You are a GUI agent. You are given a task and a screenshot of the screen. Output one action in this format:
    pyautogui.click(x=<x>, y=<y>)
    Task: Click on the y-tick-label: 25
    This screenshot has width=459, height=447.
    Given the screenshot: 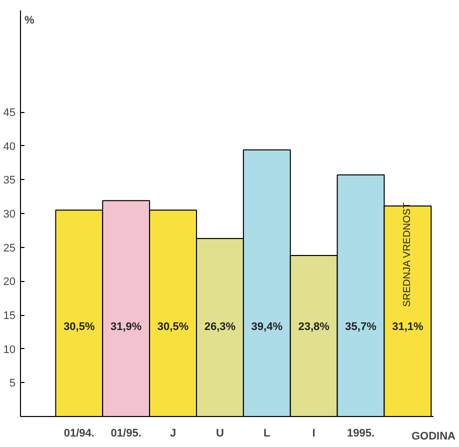 What is the action you would take?
    pyautogui.click(x=9, y=248)
    